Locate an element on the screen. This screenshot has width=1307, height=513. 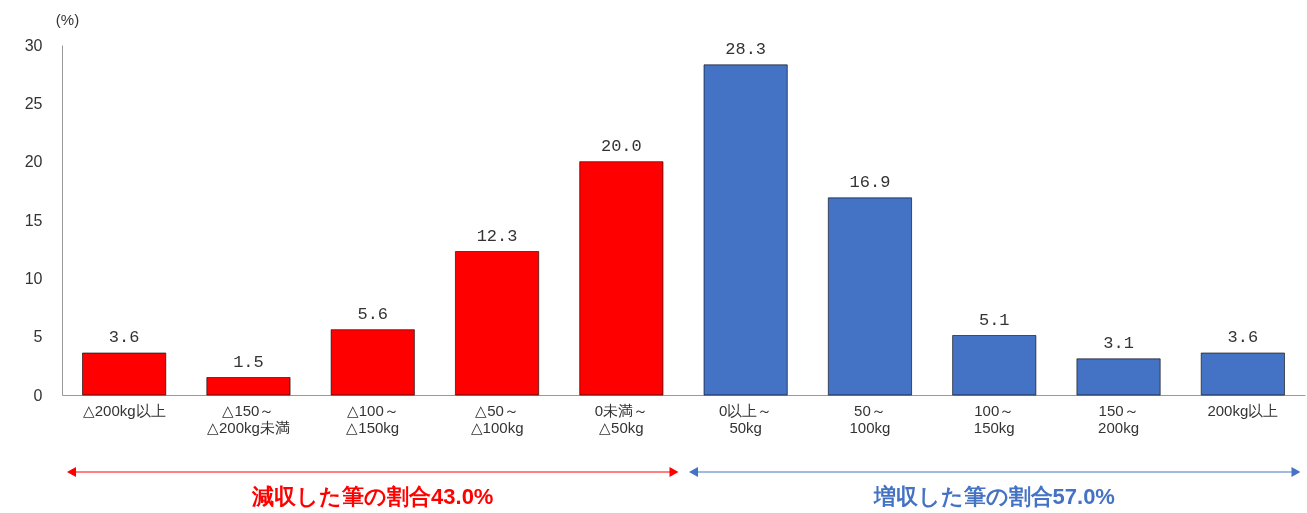
x-tick-label: 0未満～ △50kg is located at coordinates (621, 418).